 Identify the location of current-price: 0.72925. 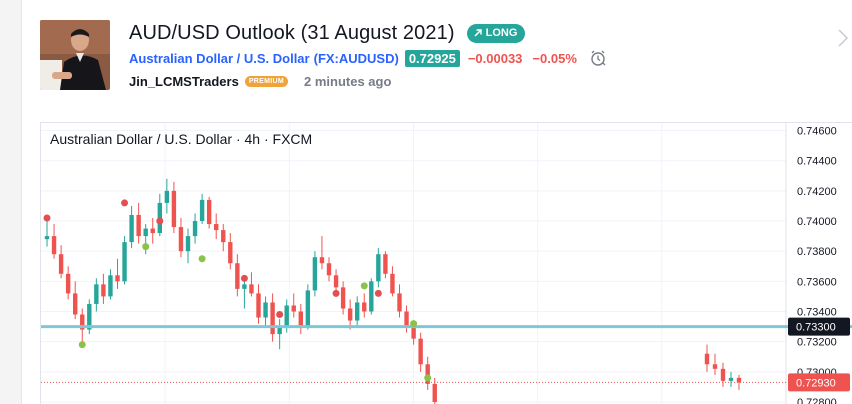
(432, 58).